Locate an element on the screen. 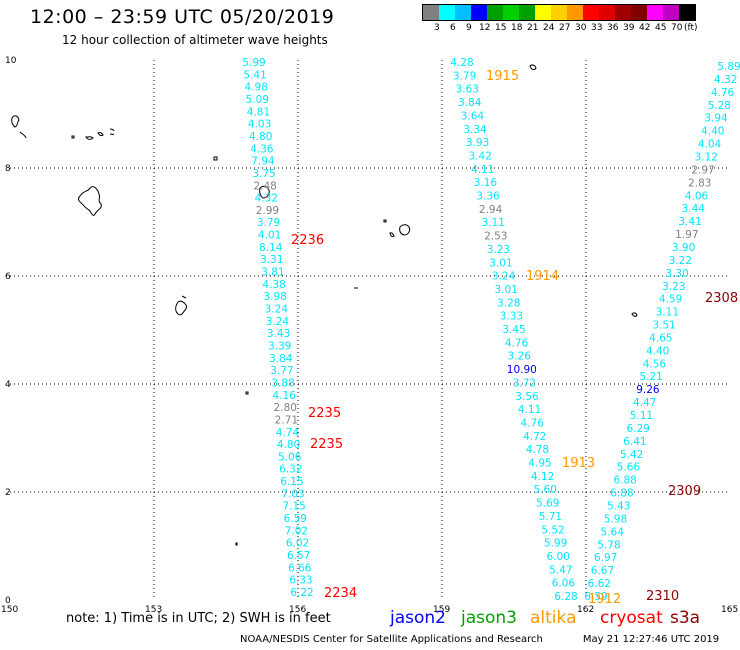  wave-height-value: 6.66 is located at coordinates (300, 568).